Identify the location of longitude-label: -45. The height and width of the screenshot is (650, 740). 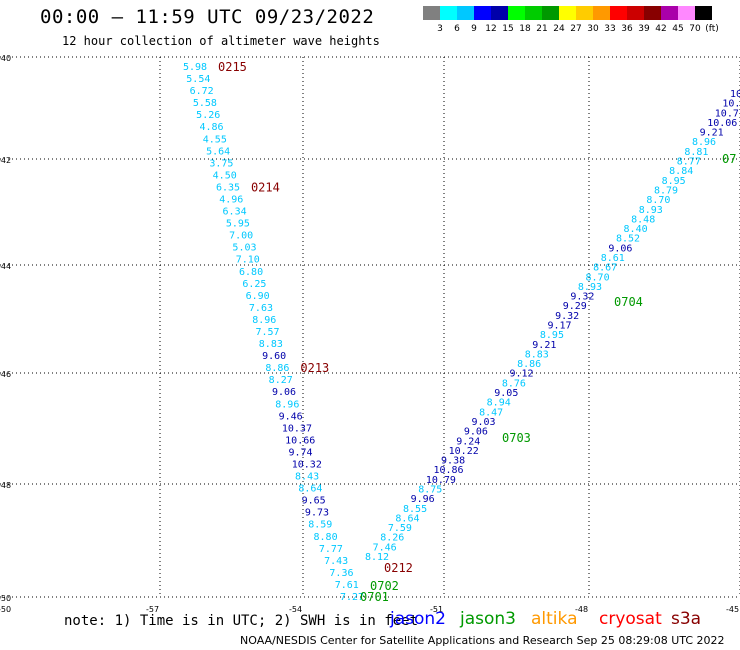
(732, 609).